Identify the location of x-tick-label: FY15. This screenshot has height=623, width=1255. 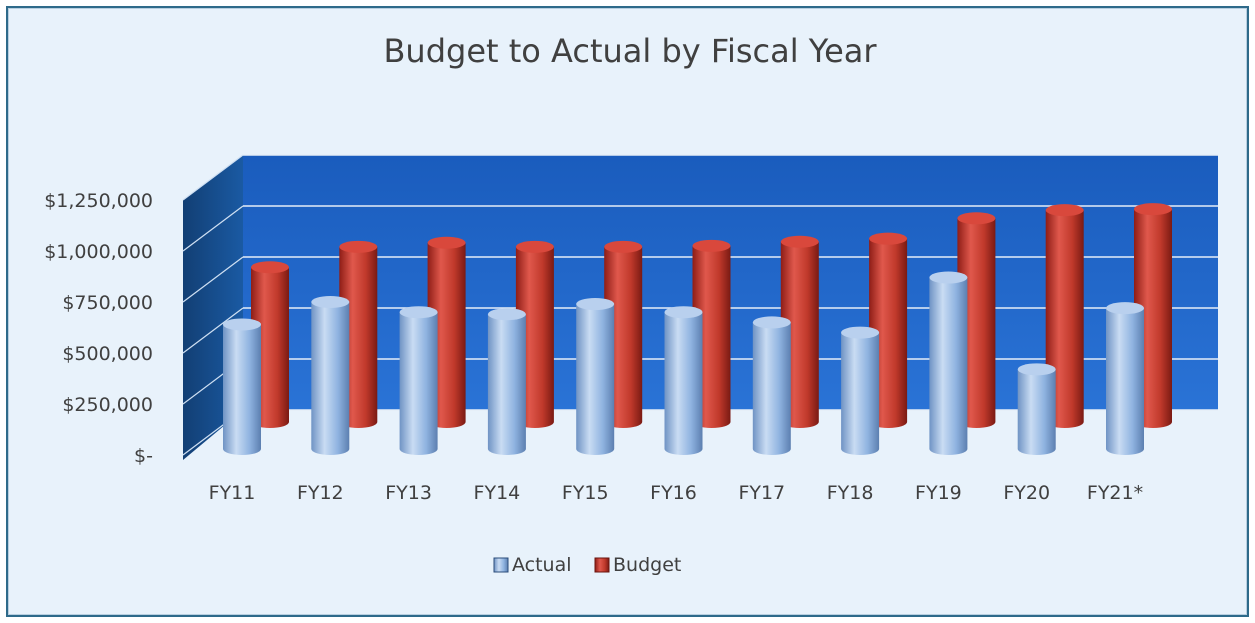
(585, 493).